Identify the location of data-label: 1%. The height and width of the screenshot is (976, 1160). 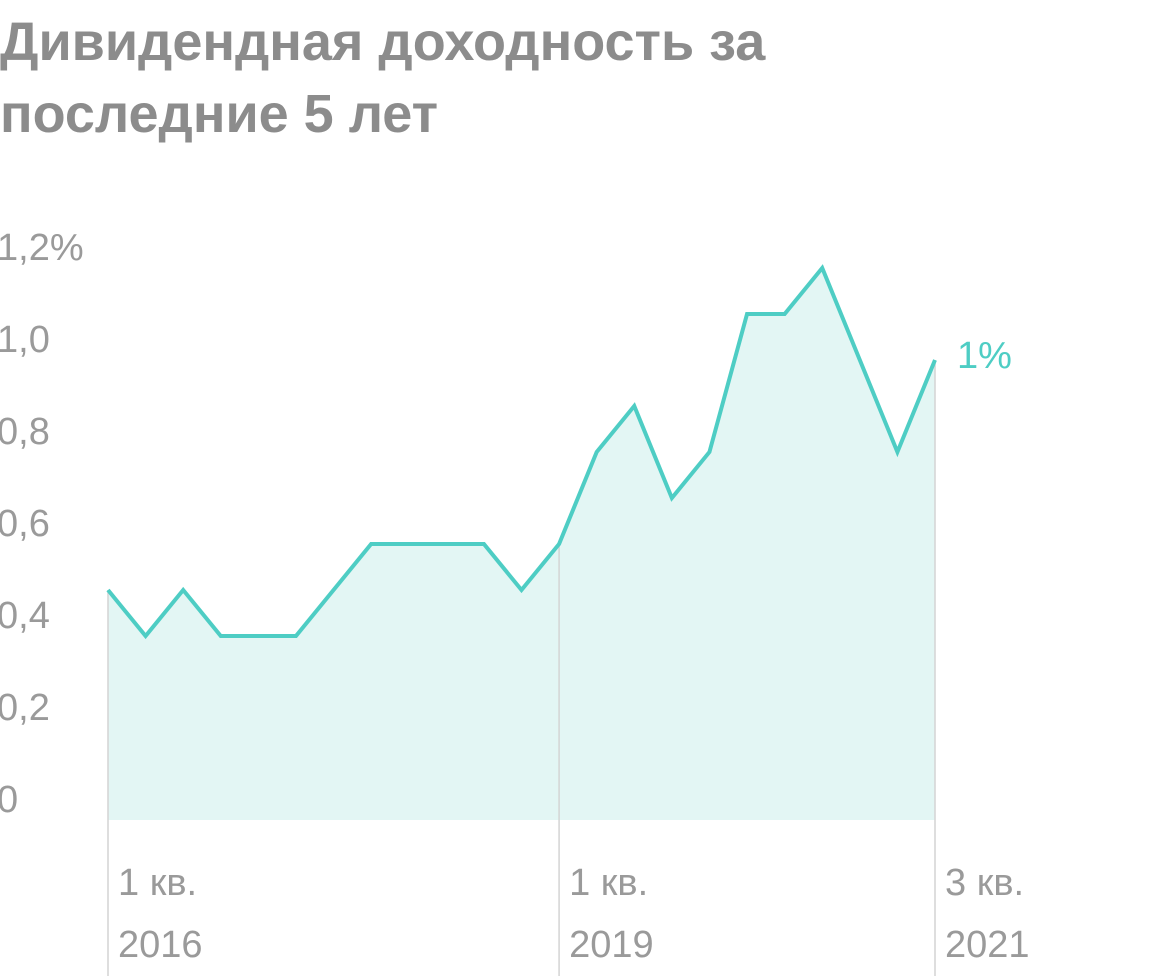
(984, 356).